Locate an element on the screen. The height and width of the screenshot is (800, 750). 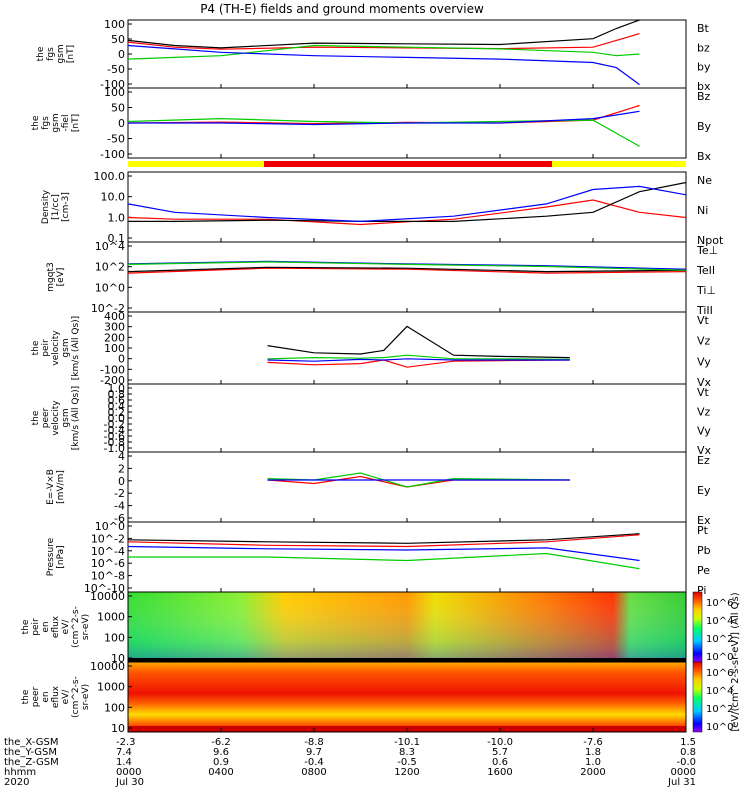
series-line-bz is located at coordinates (383, 41).